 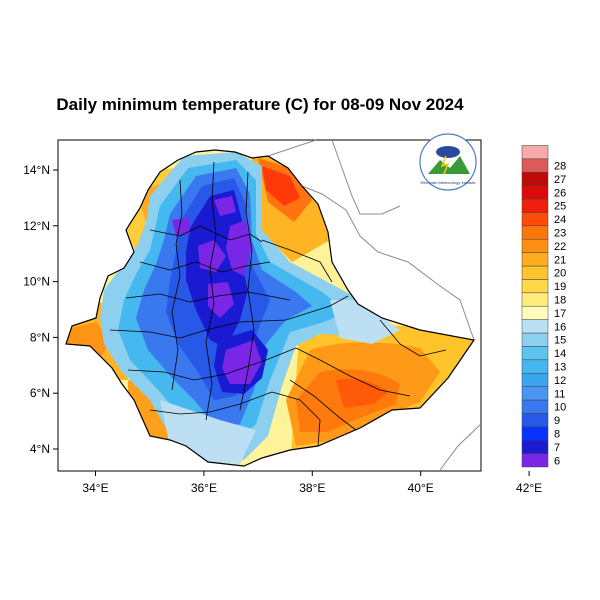 What do you see at coordinates (421, 488) in the screenshot?
I see `x-tick-label: 40°E` at bounding box center [421, 488].